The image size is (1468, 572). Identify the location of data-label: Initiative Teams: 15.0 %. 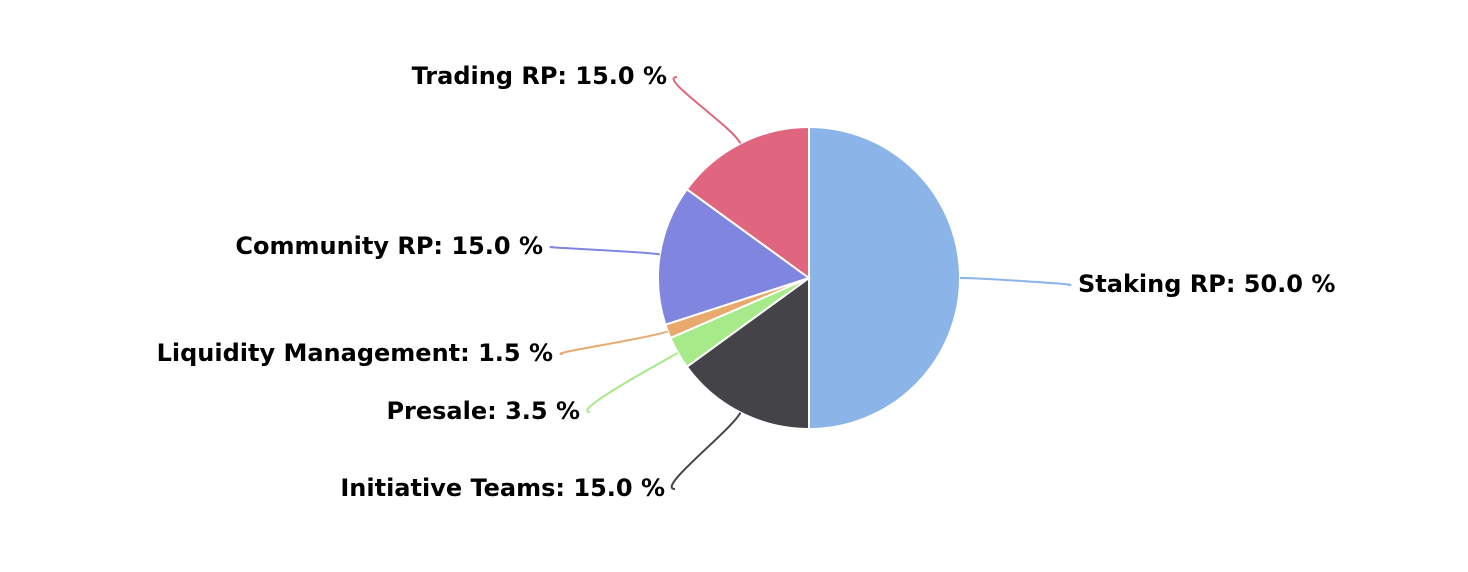
(502, 488).